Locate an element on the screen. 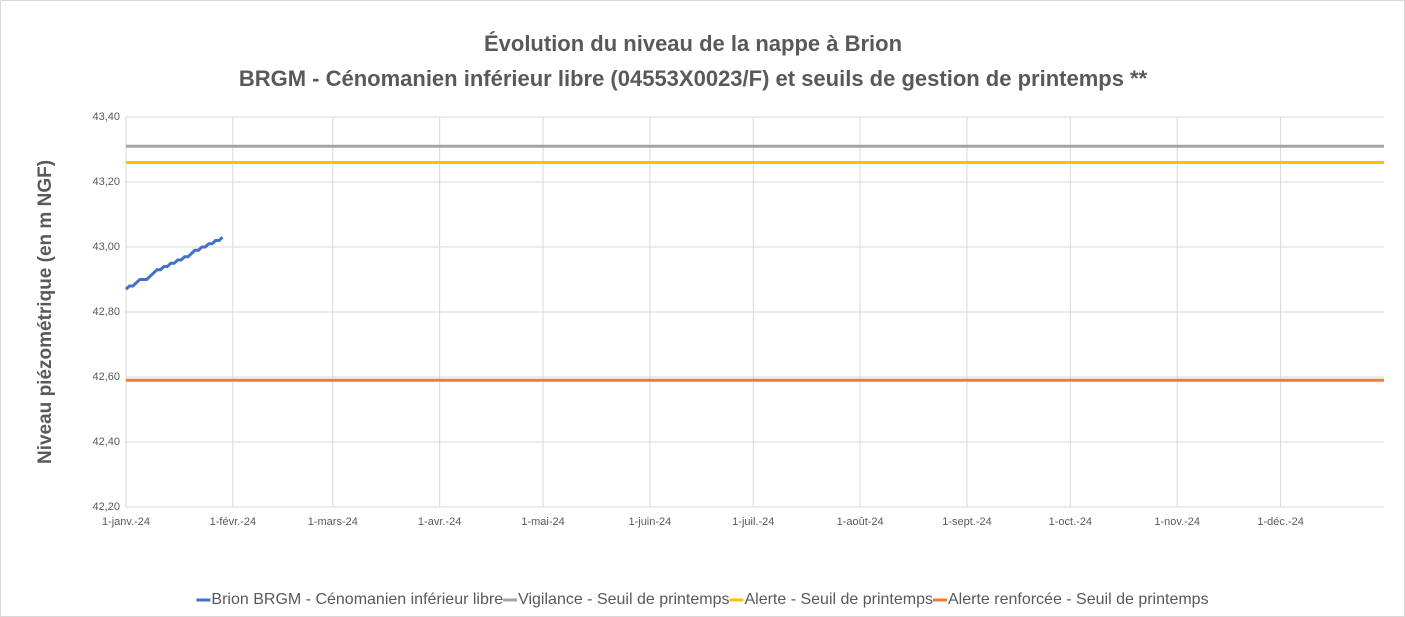 The image size is (1405, 617). x-tick-label: 1-mars-24 is located at coordinates (333, 522).